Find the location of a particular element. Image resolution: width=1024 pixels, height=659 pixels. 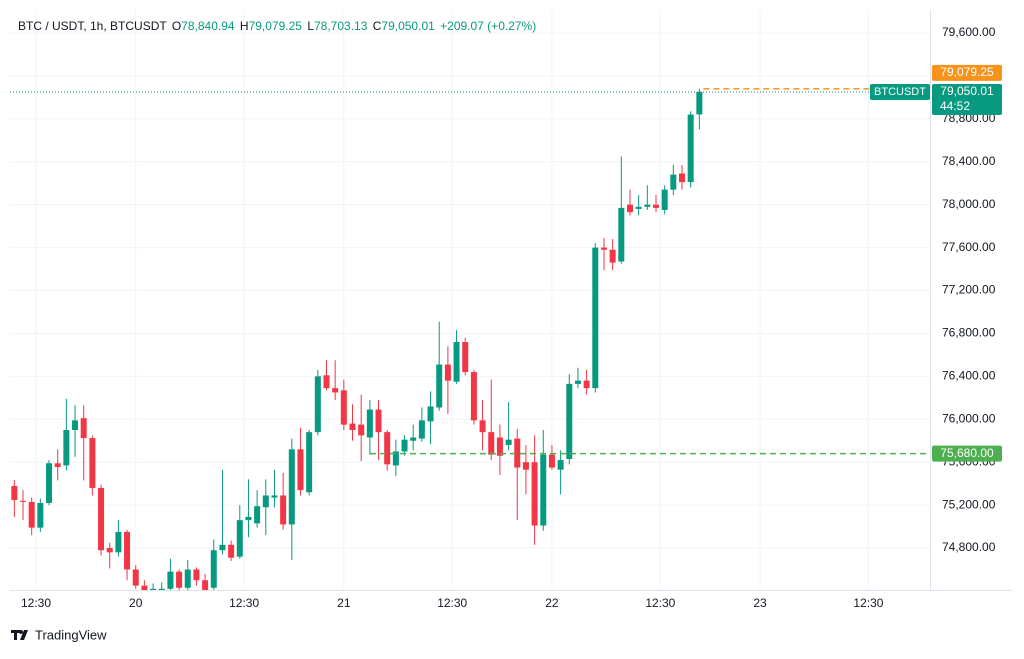

y-tick-label: 75,200.00 is located at coordinates (969, 504).